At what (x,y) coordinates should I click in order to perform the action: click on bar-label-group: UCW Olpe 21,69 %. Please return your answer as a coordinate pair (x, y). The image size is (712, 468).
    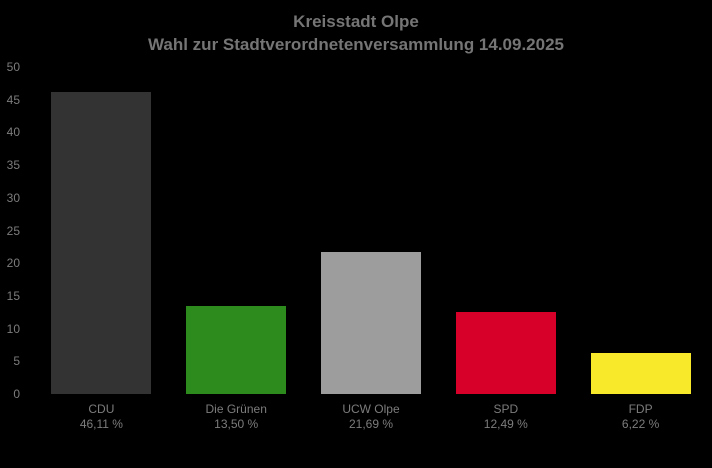
    Looking at the image, I should click on (371, 417).